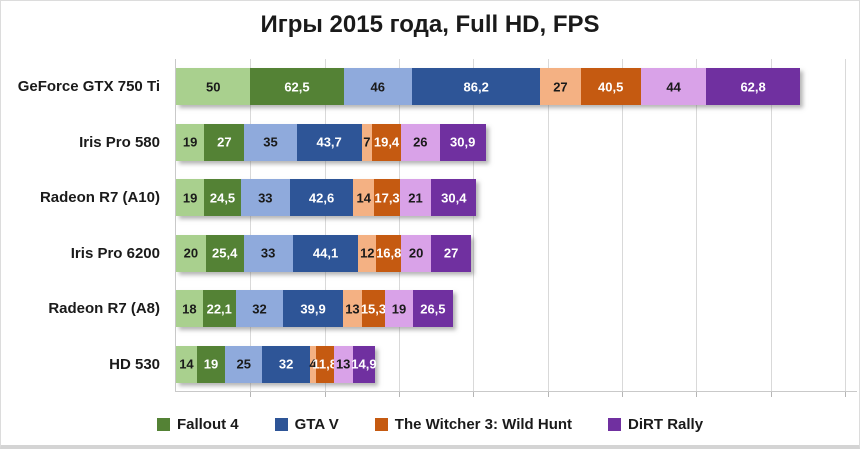 This screenshot has height=449, width=860. I want to click on segment-value-label: 40,5, so click(611, 87).